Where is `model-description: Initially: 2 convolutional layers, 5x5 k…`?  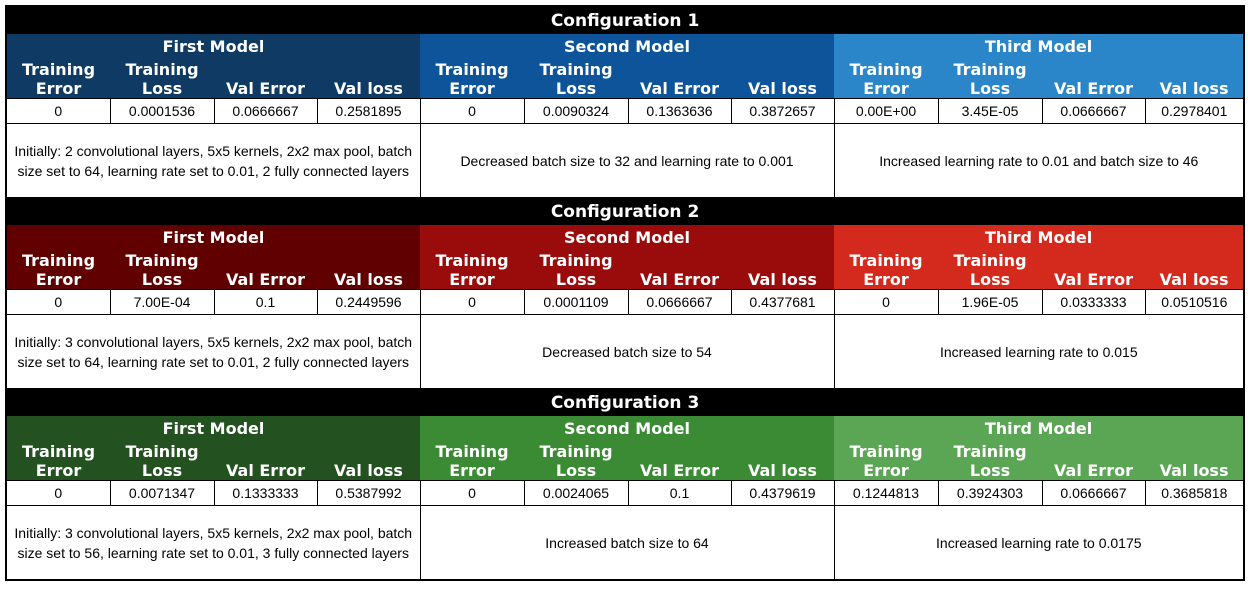
model-description: Initially: 2 convolutional layers, 5x5 k… is located at coordinates (213, 160).